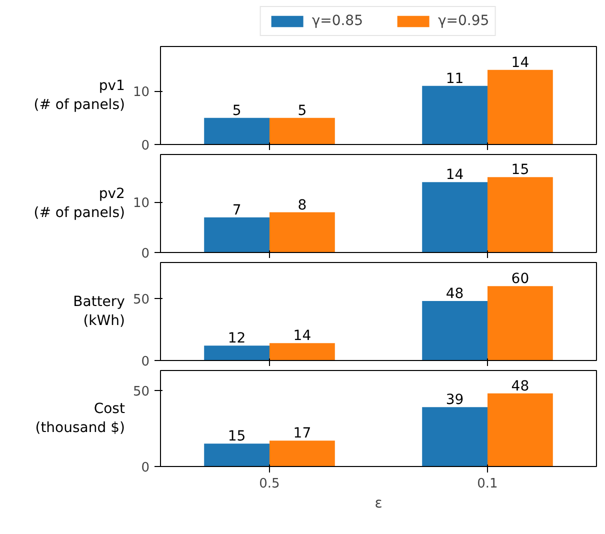 Image resolution: width=605 pixels, height=534 pixels. What do you see at coordinates (302, 434) in the screenshot?
I see `data-label: 17` at bounding box center [302, 434].